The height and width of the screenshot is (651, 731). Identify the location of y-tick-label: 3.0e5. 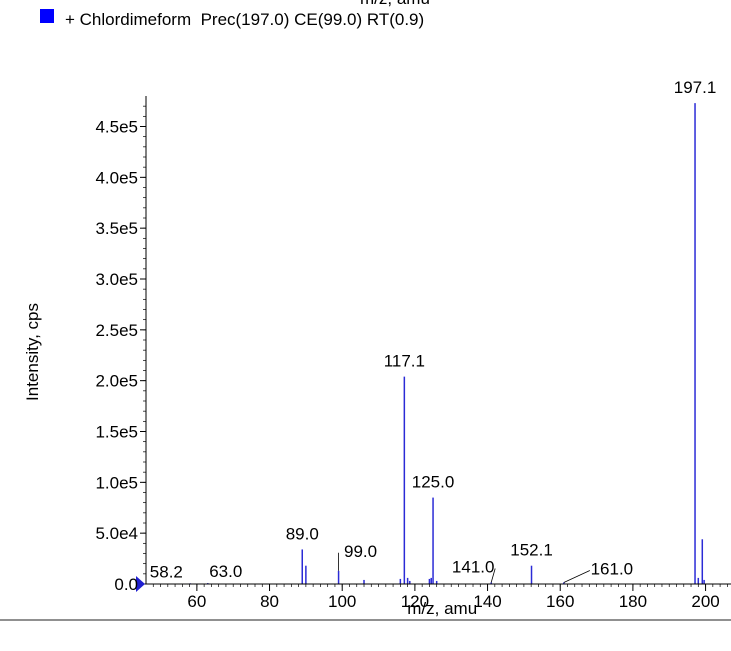
(116, 279).